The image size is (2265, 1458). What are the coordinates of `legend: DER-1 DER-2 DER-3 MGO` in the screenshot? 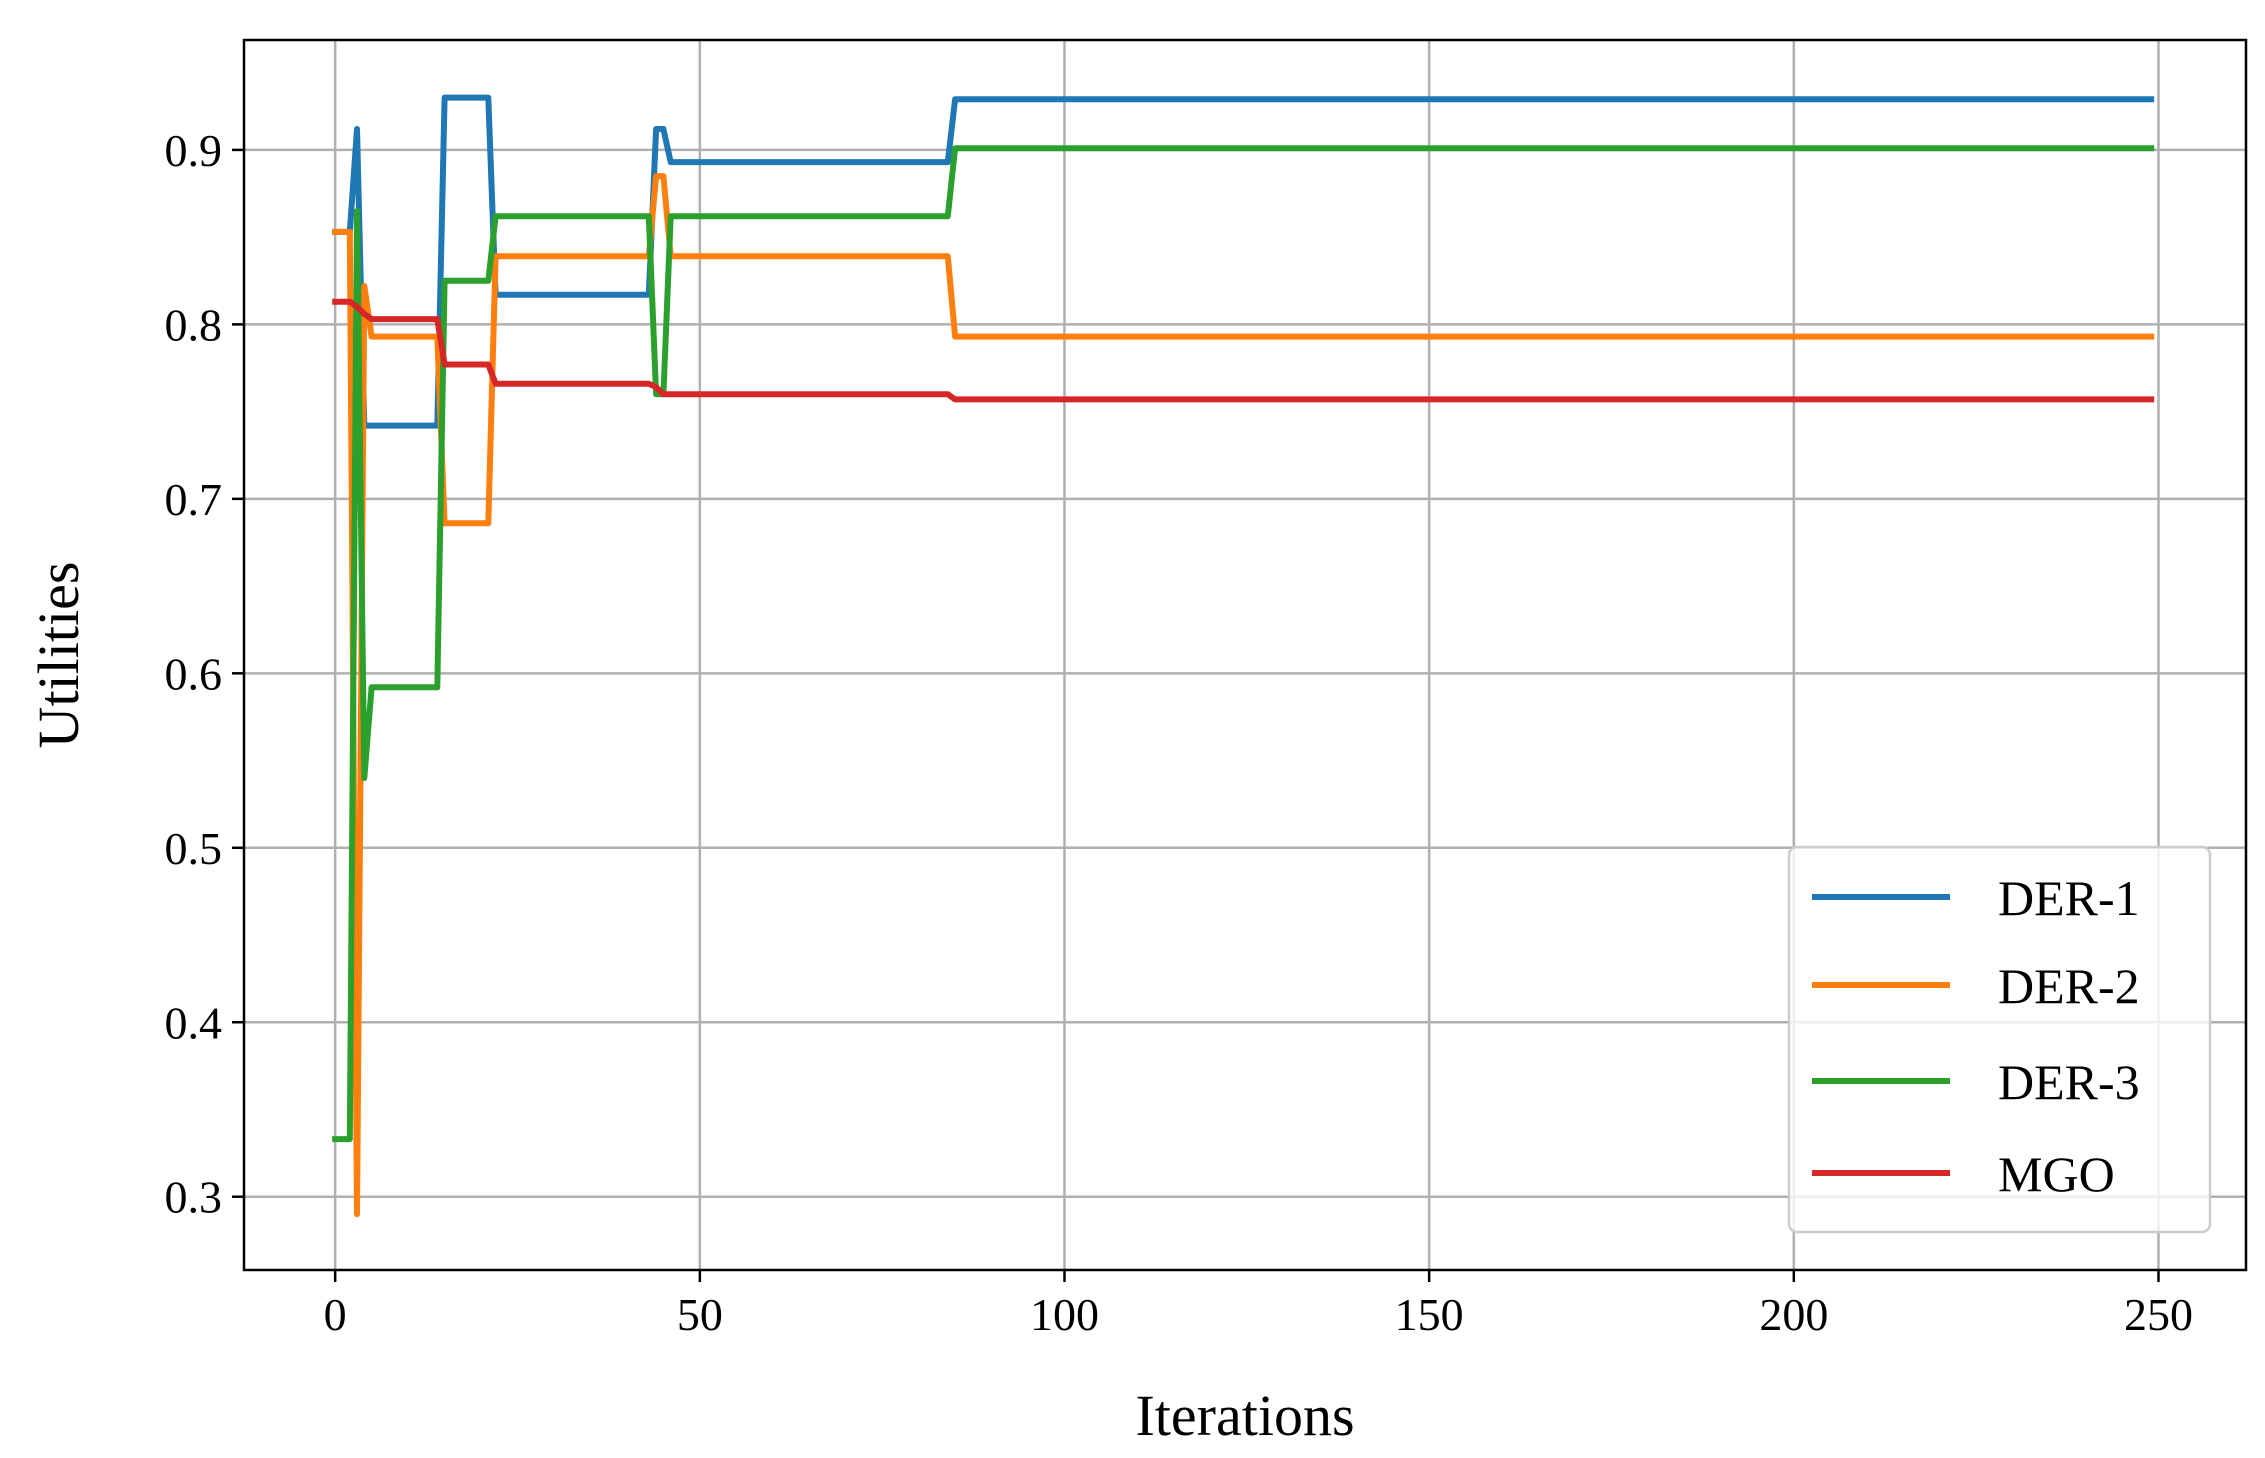 It's located at (1999, 1039).